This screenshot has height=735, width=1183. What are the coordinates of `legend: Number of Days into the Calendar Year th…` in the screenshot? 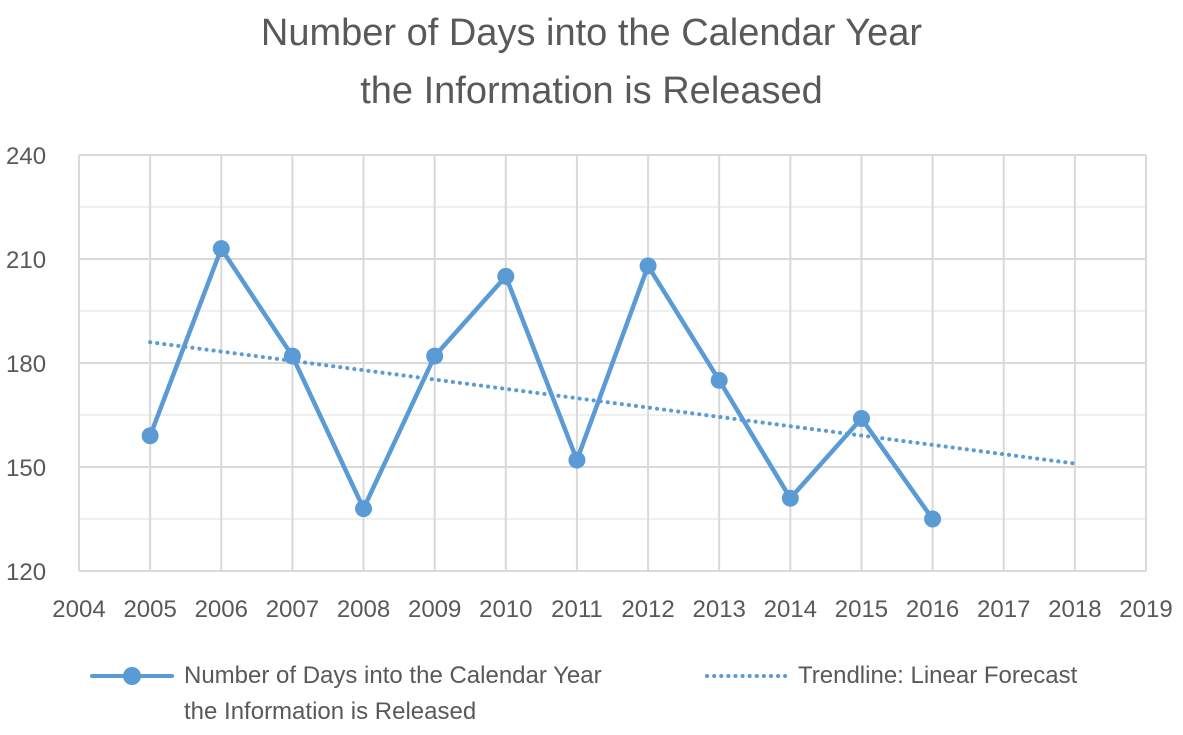 It's located at (591, 696).